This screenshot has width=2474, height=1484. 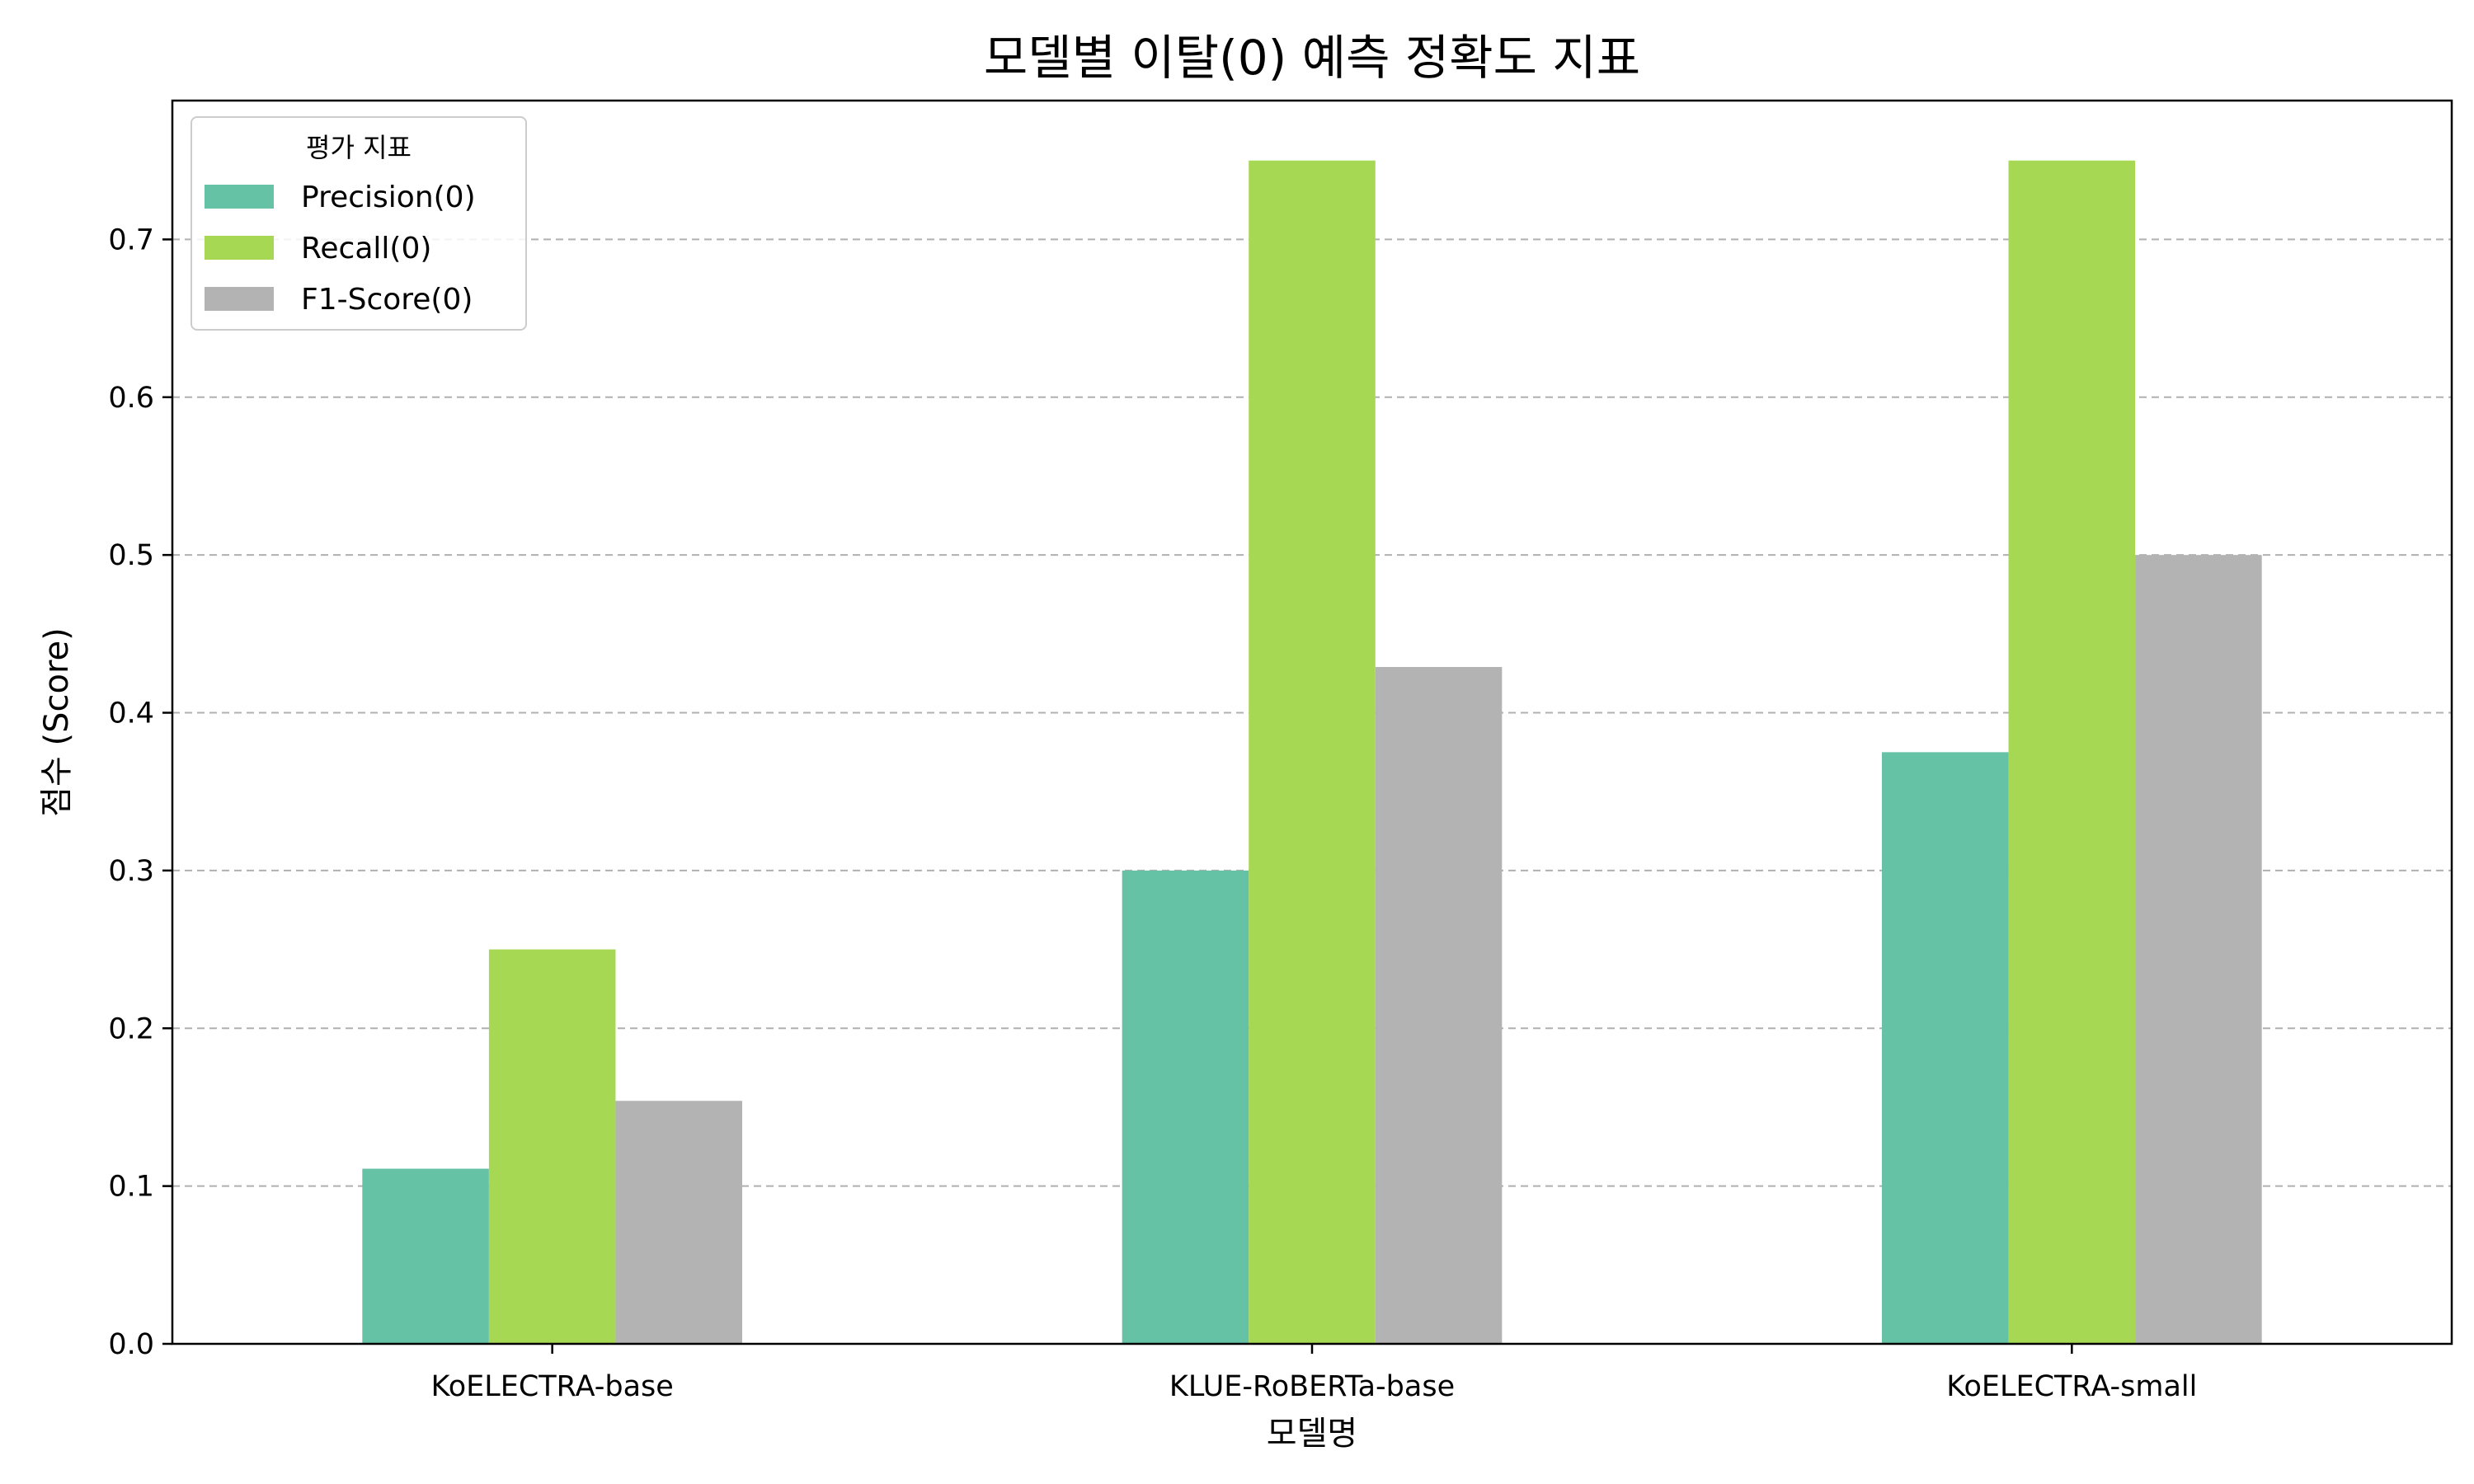 I want to click on legend-title: 평가 지표, so click(x=359, y=147).